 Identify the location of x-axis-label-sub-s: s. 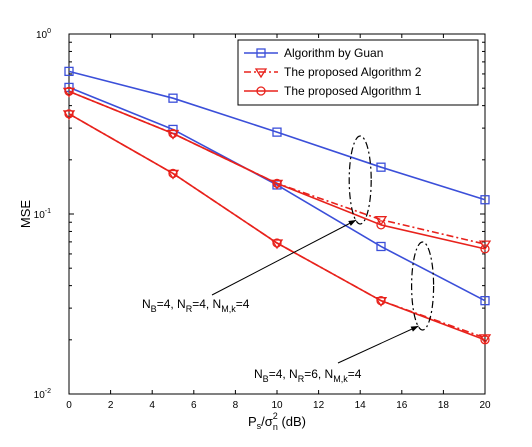
(259, 426).